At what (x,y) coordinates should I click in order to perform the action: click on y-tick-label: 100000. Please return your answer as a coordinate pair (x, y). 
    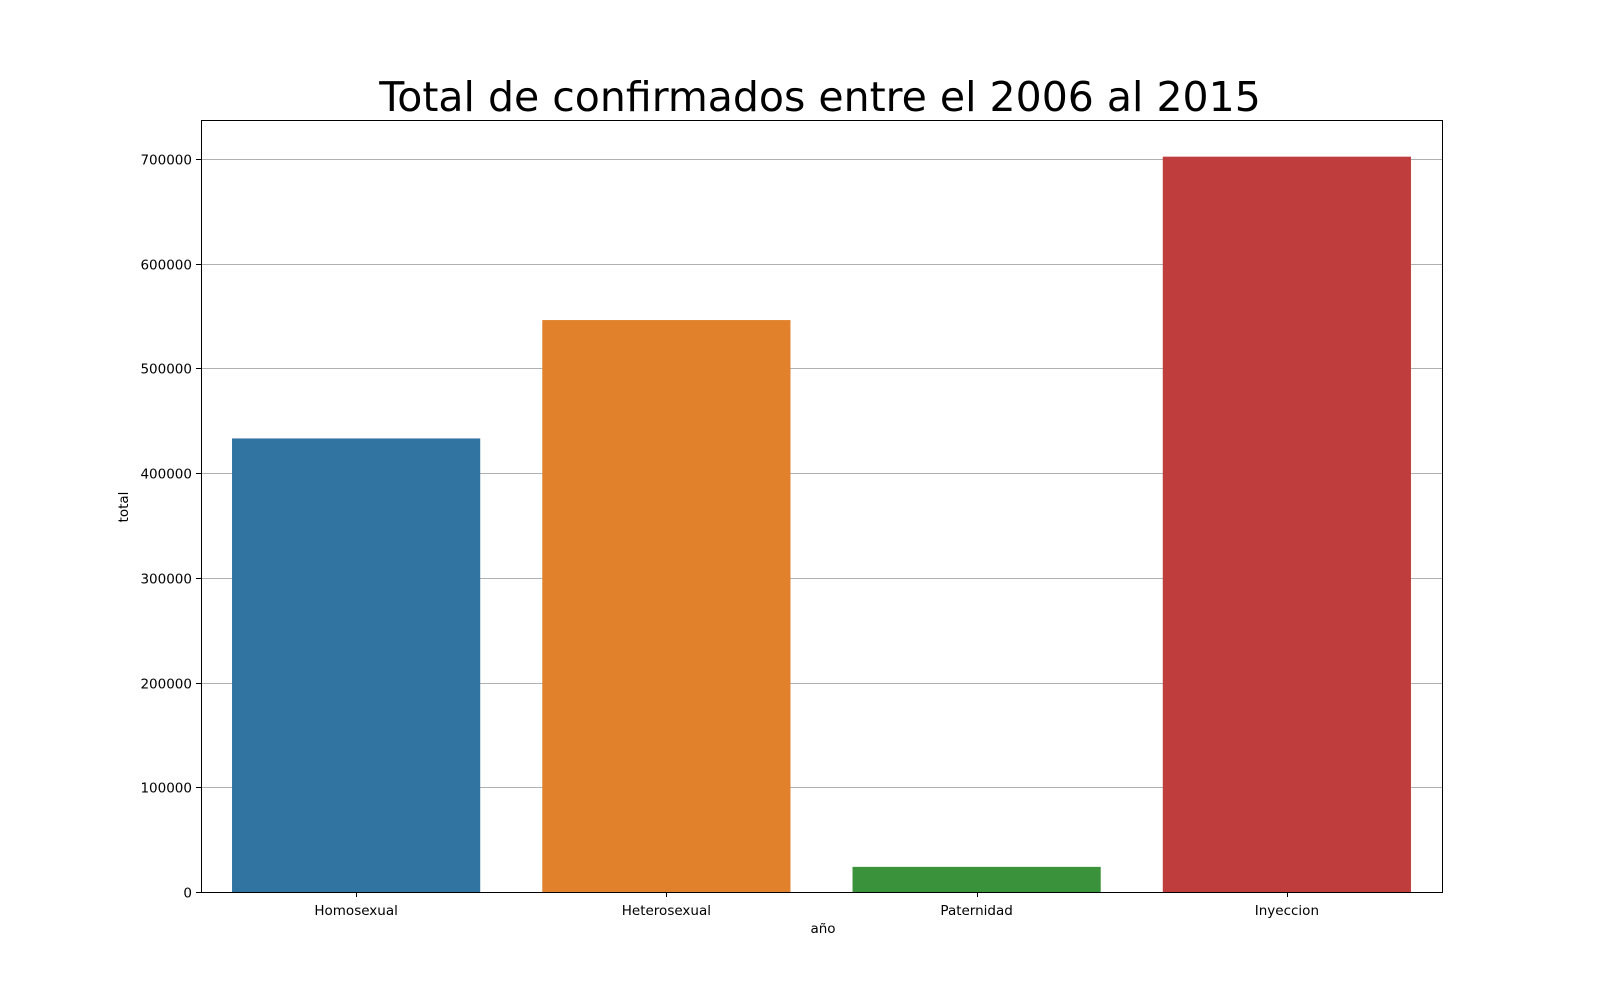
    Looking at the image, I should click on (166, 789).